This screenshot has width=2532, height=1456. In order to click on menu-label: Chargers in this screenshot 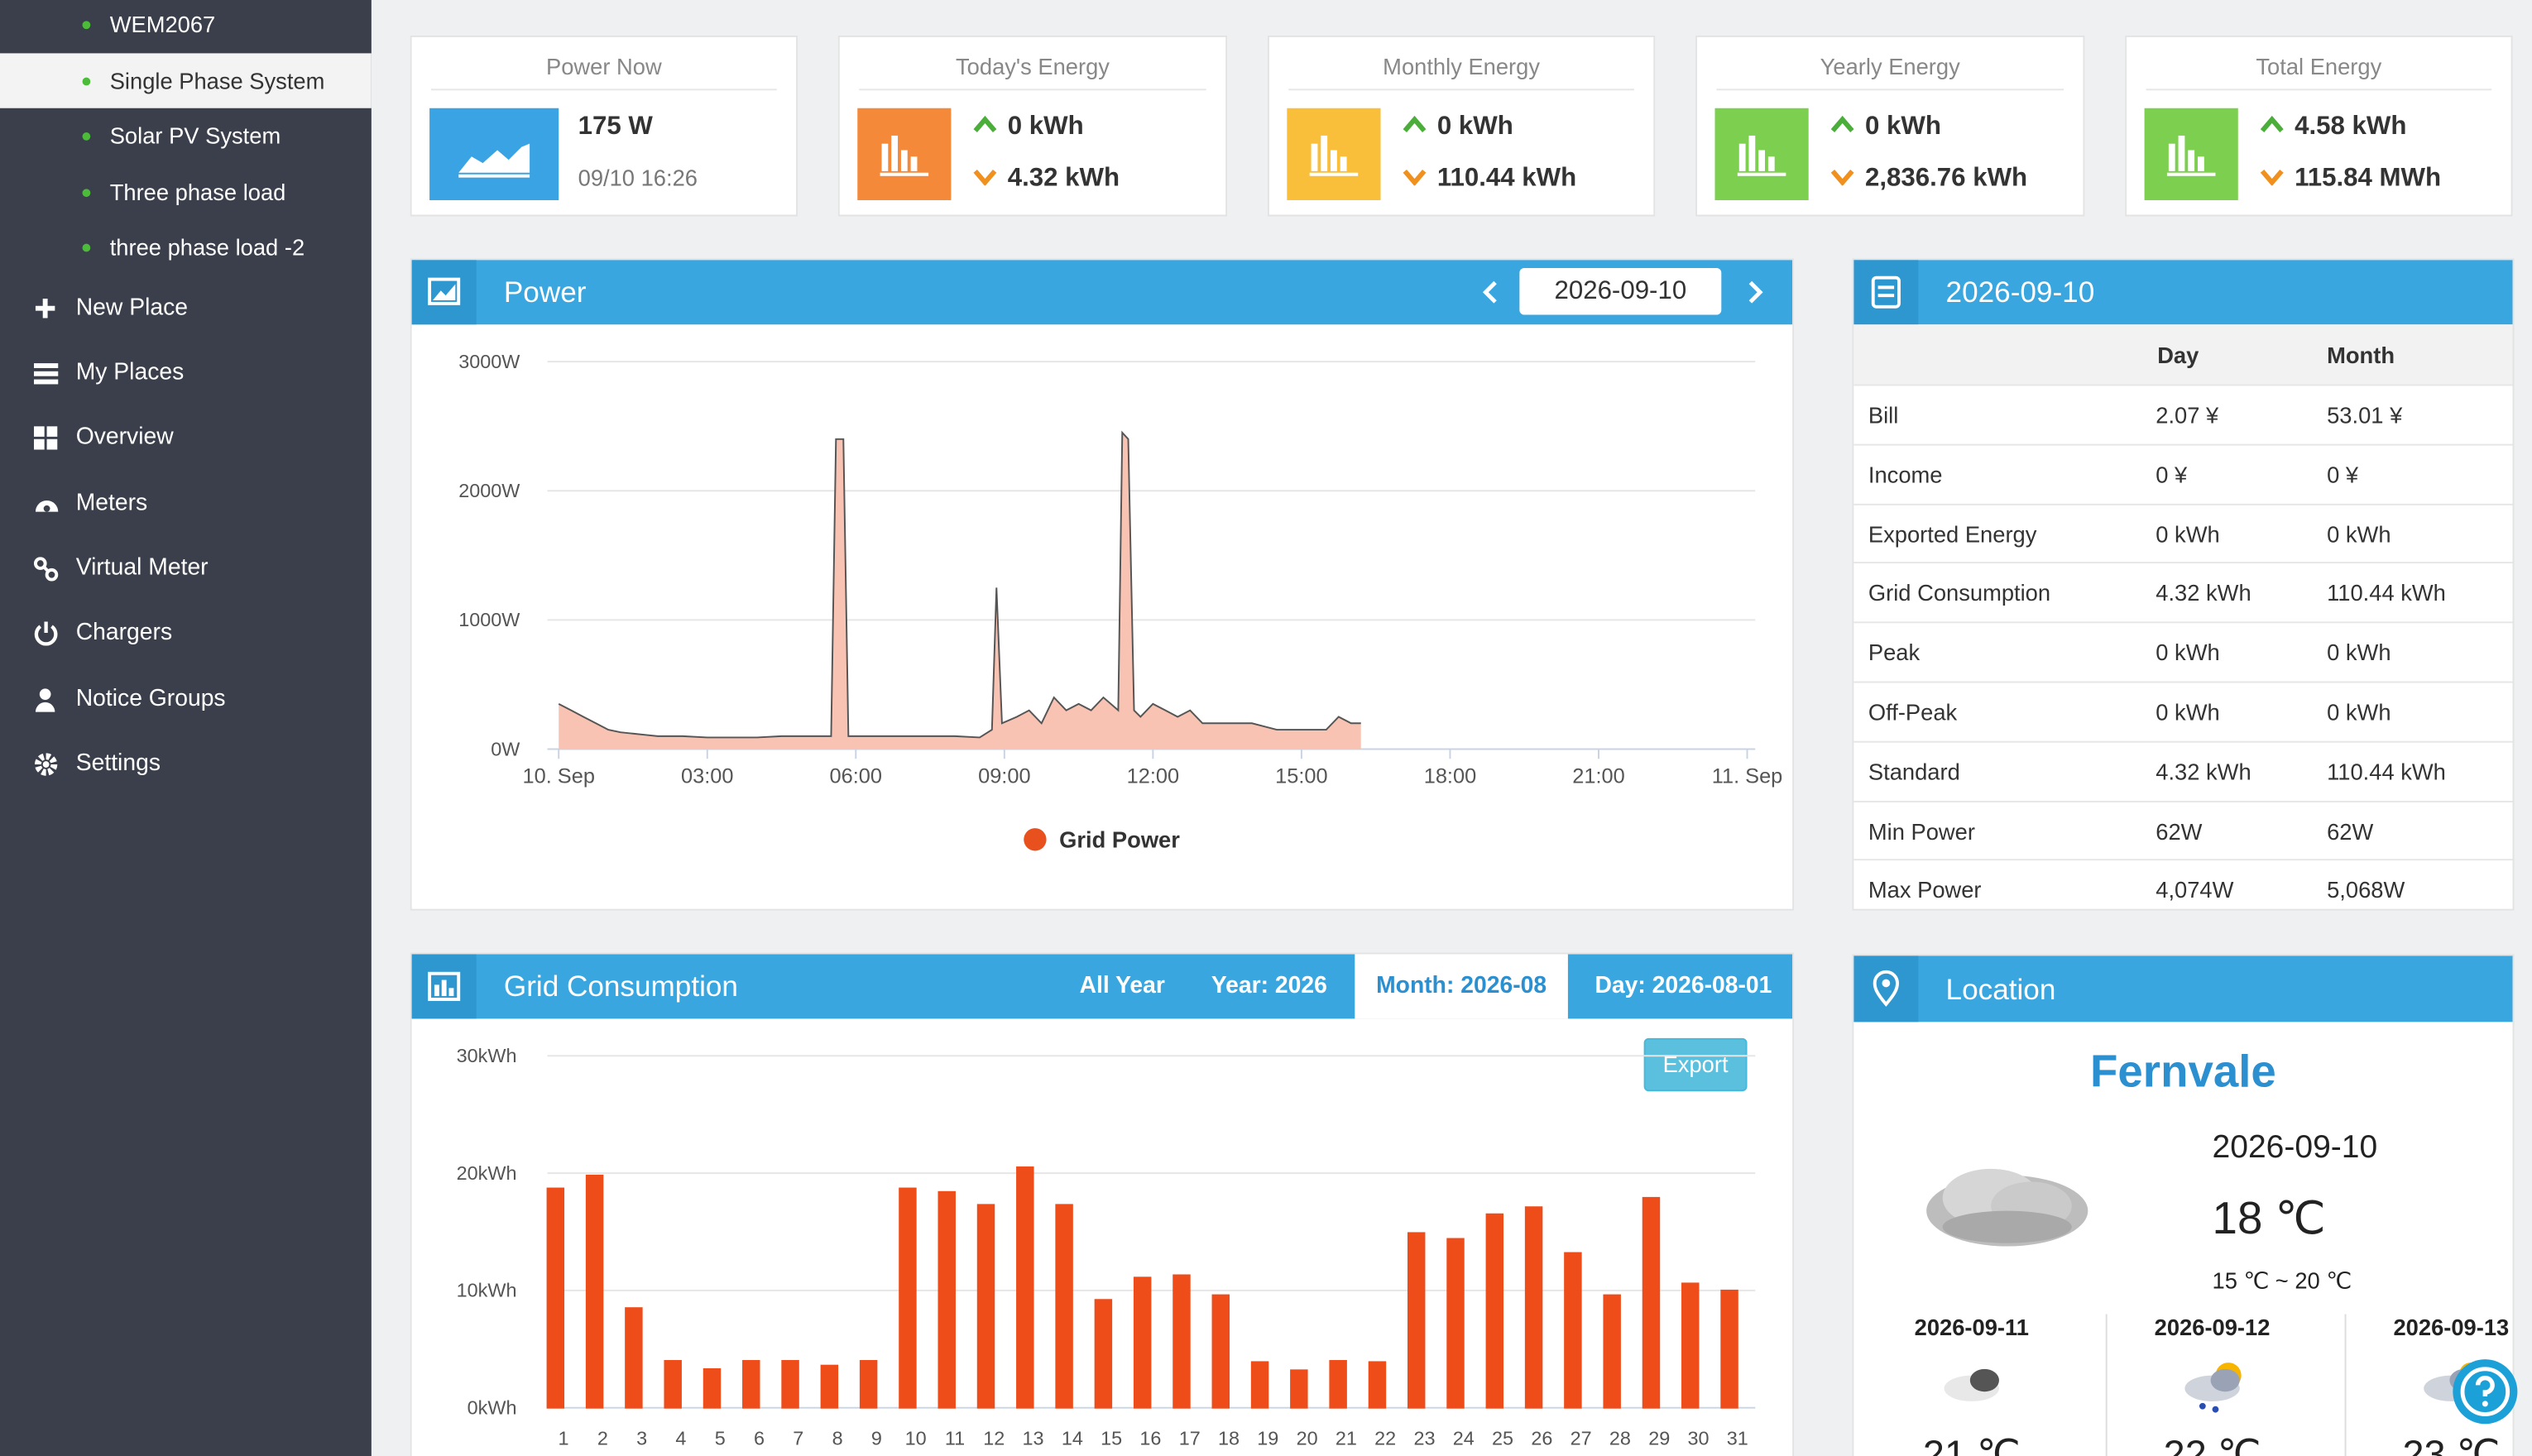, I will do `click(124, 633)`.